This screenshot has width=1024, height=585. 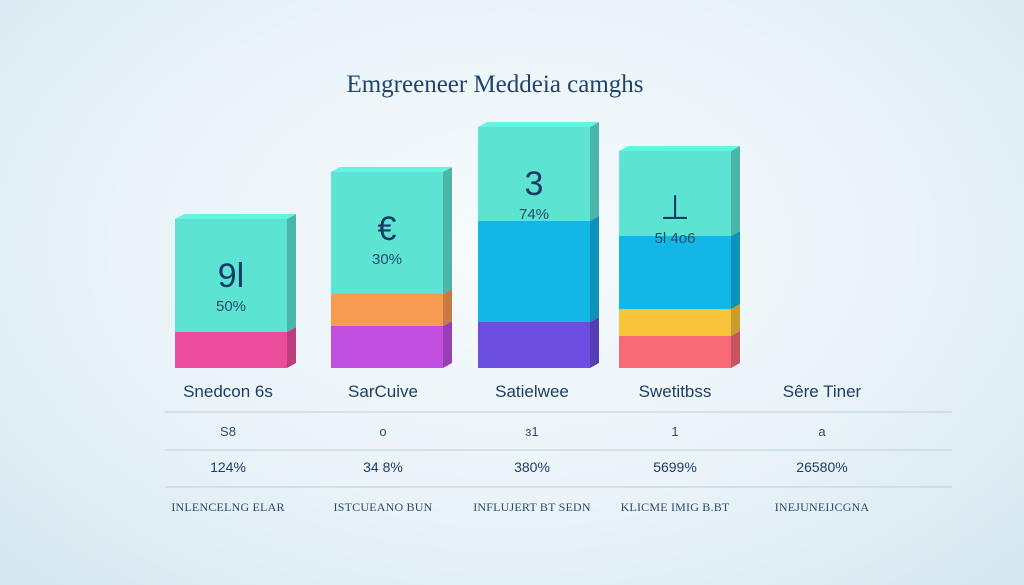 I want to click on table-cell: INEJUNEIJCGNA, so click(x=822, y=507).